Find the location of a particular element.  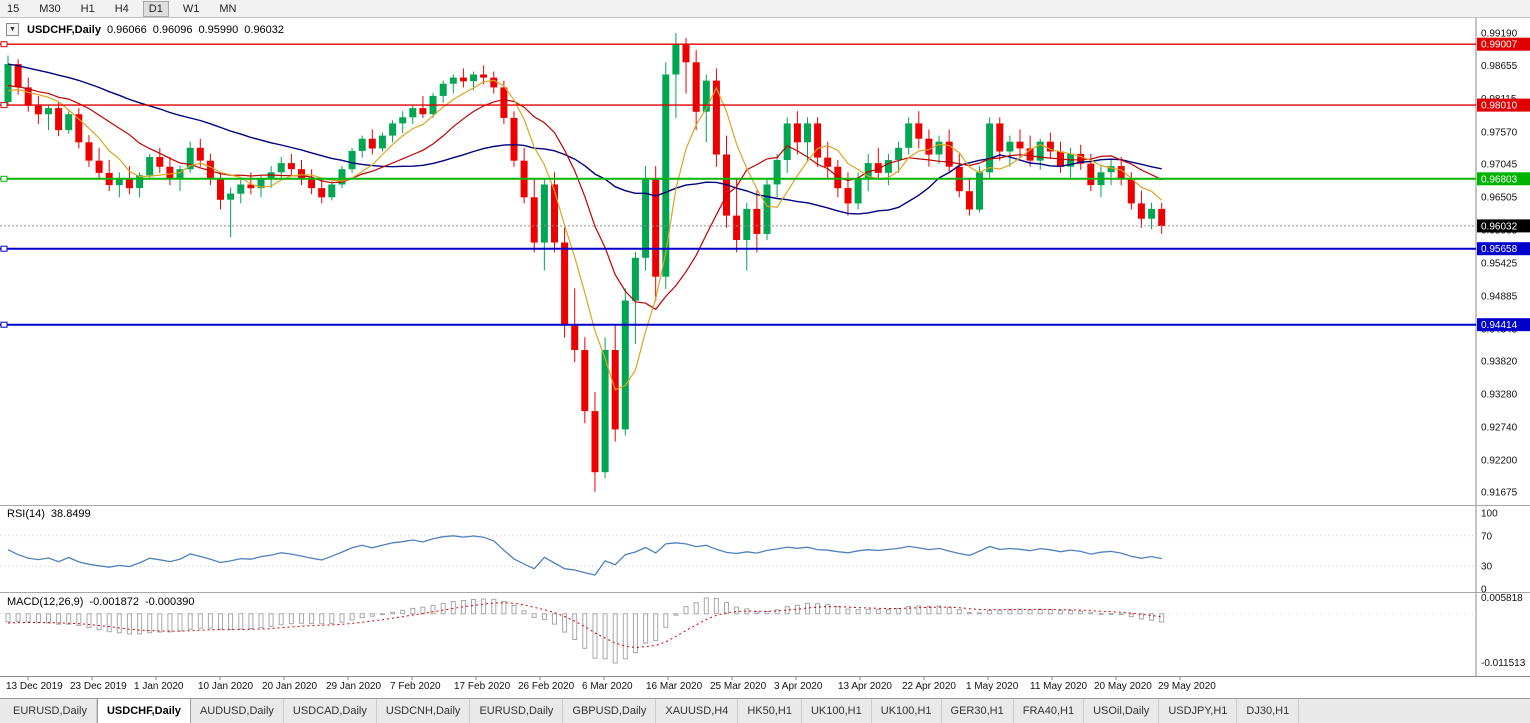

timeframe-button-mn: MN is located at coordinates (228, 8).